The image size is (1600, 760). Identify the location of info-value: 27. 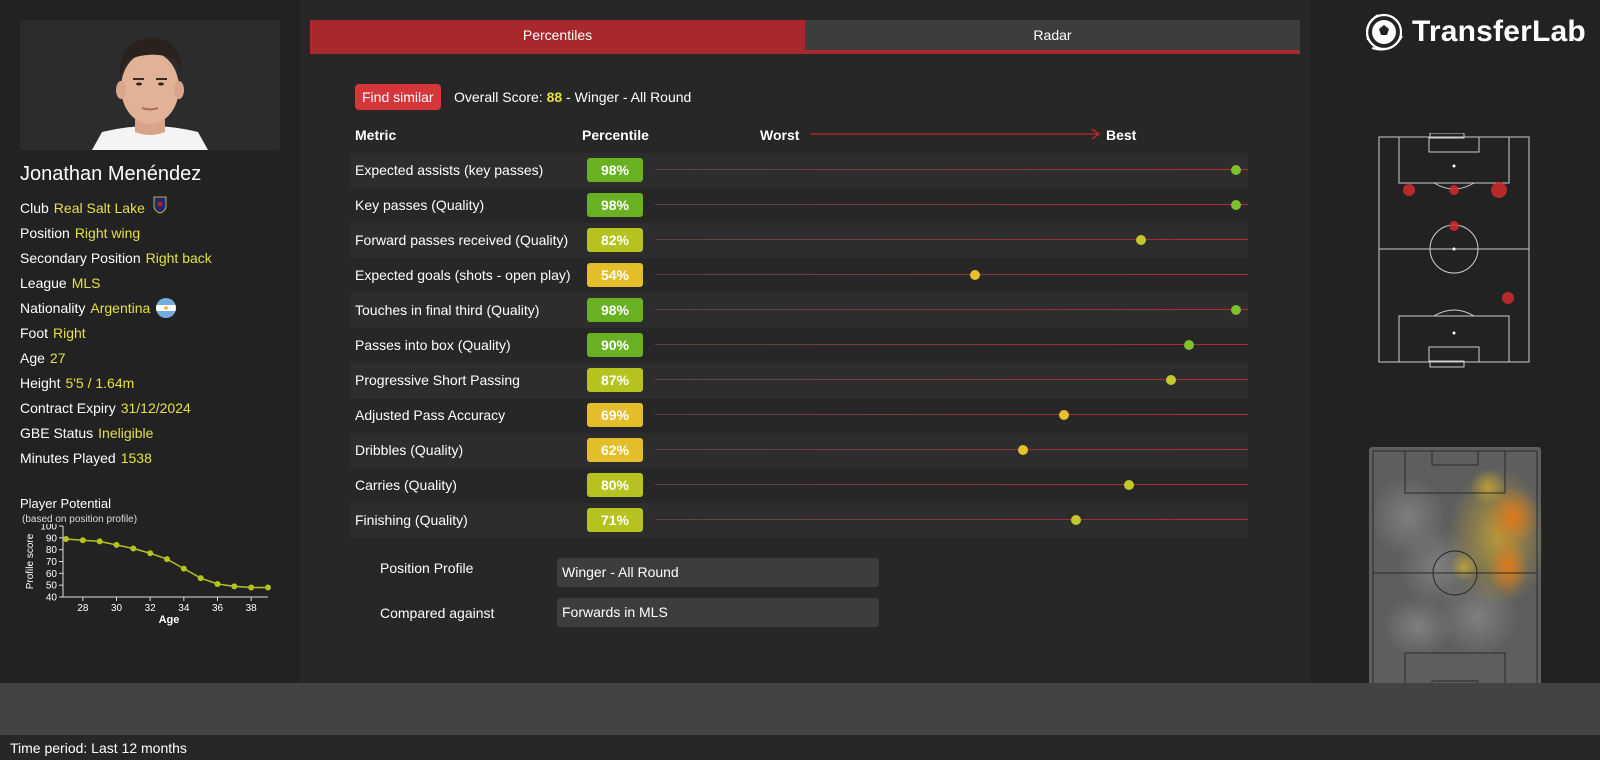
(57, 357).